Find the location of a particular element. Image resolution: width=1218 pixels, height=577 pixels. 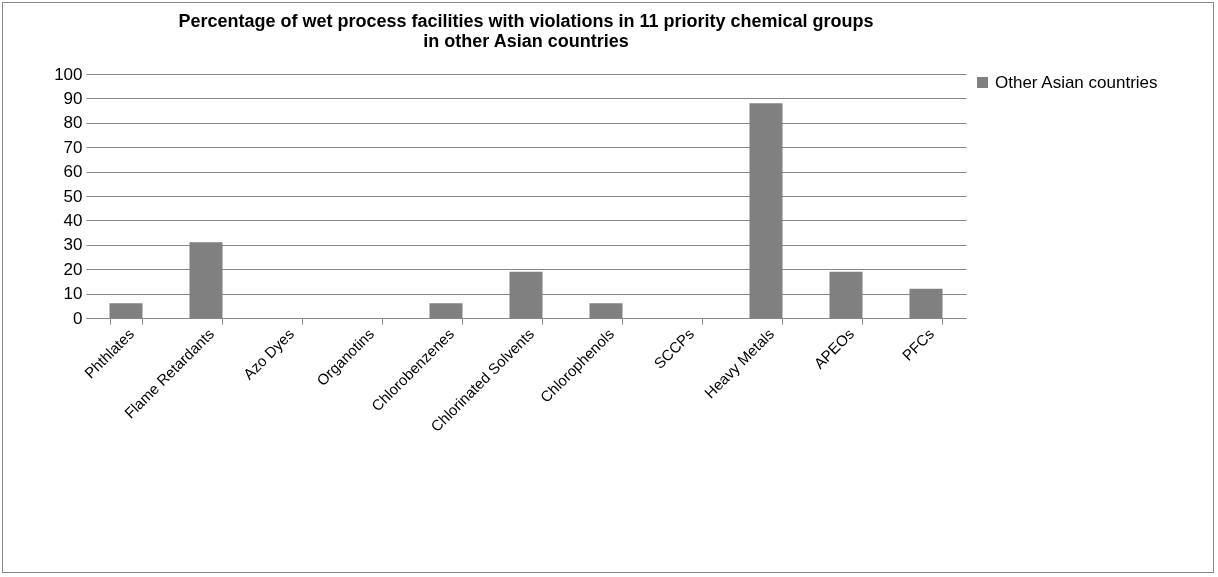

y-tick-label: 90 is located at coordinates (73, 98).